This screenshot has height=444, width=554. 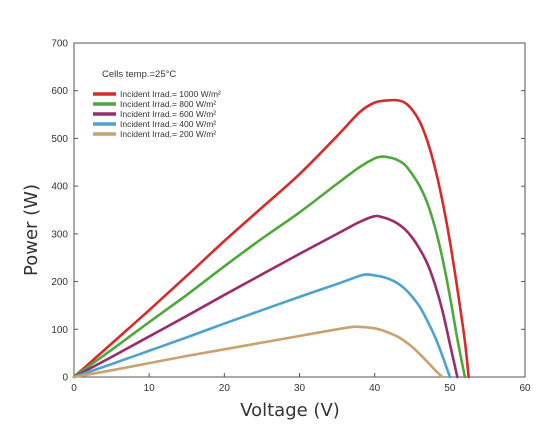 What do you see at coordinates (139, 74) in the screenshot?
I see `cell-temp-annotation: Cells temp.=25°C` at bounding box center [139, 74].